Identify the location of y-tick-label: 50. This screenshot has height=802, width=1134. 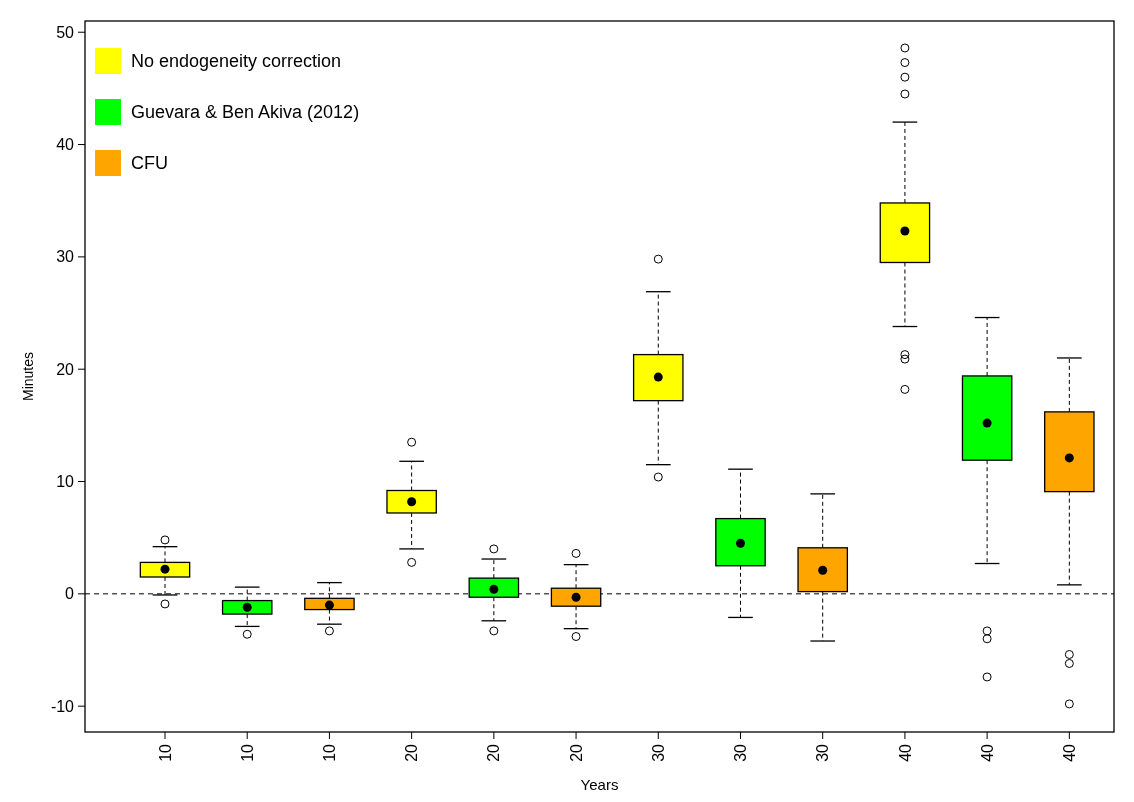
(65, 32).